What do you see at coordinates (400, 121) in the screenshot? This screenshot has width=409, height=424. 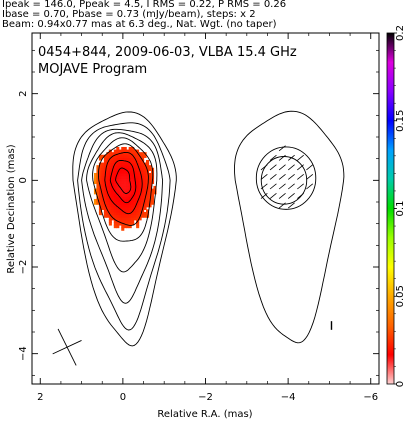 I see `colorbar-tick-label: 0.15` at bounding box center [400, 121].